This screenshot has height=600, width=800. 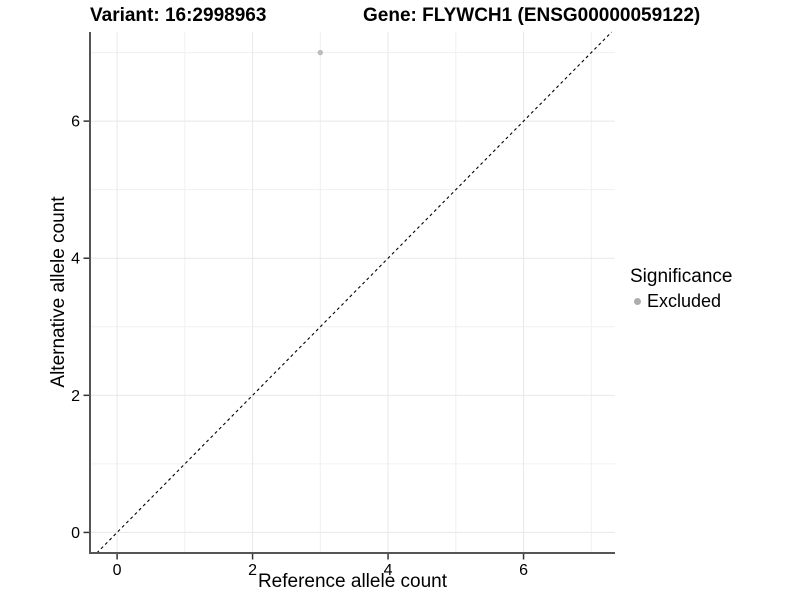 What do you see at coordinates (388, 570) in the screenshot?
I see `x-tick-label: 4` at bounding box center [388, 570].